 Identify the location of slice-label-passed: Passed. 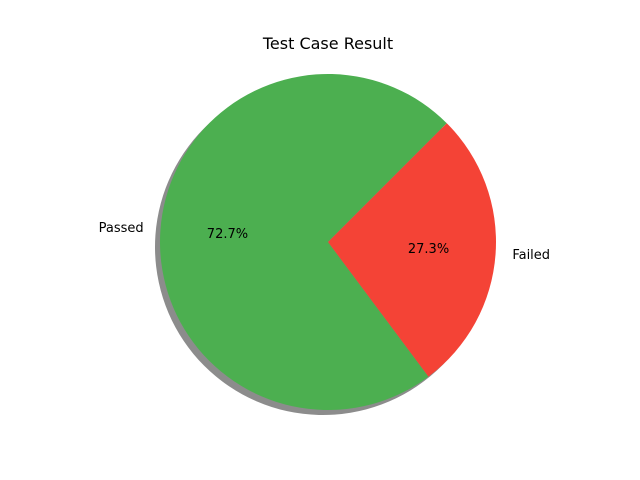
(121, 228).